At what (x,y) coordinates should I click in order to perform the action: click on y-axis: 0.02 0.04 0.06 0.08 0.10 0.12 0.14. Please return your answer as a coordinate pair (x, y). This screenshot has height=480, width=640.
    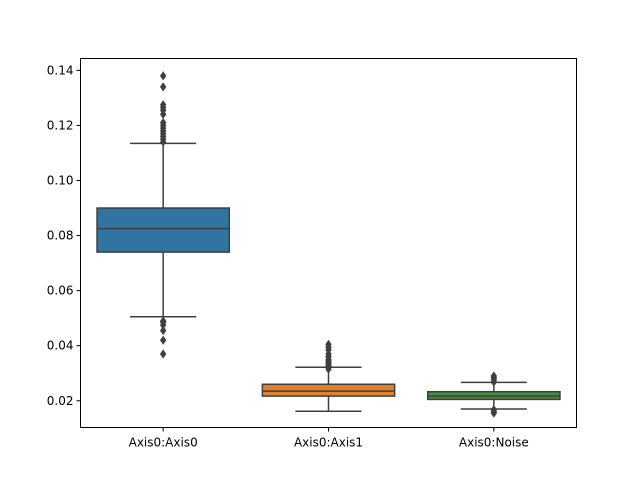
    Looking at the image, I should click on (64, 235).